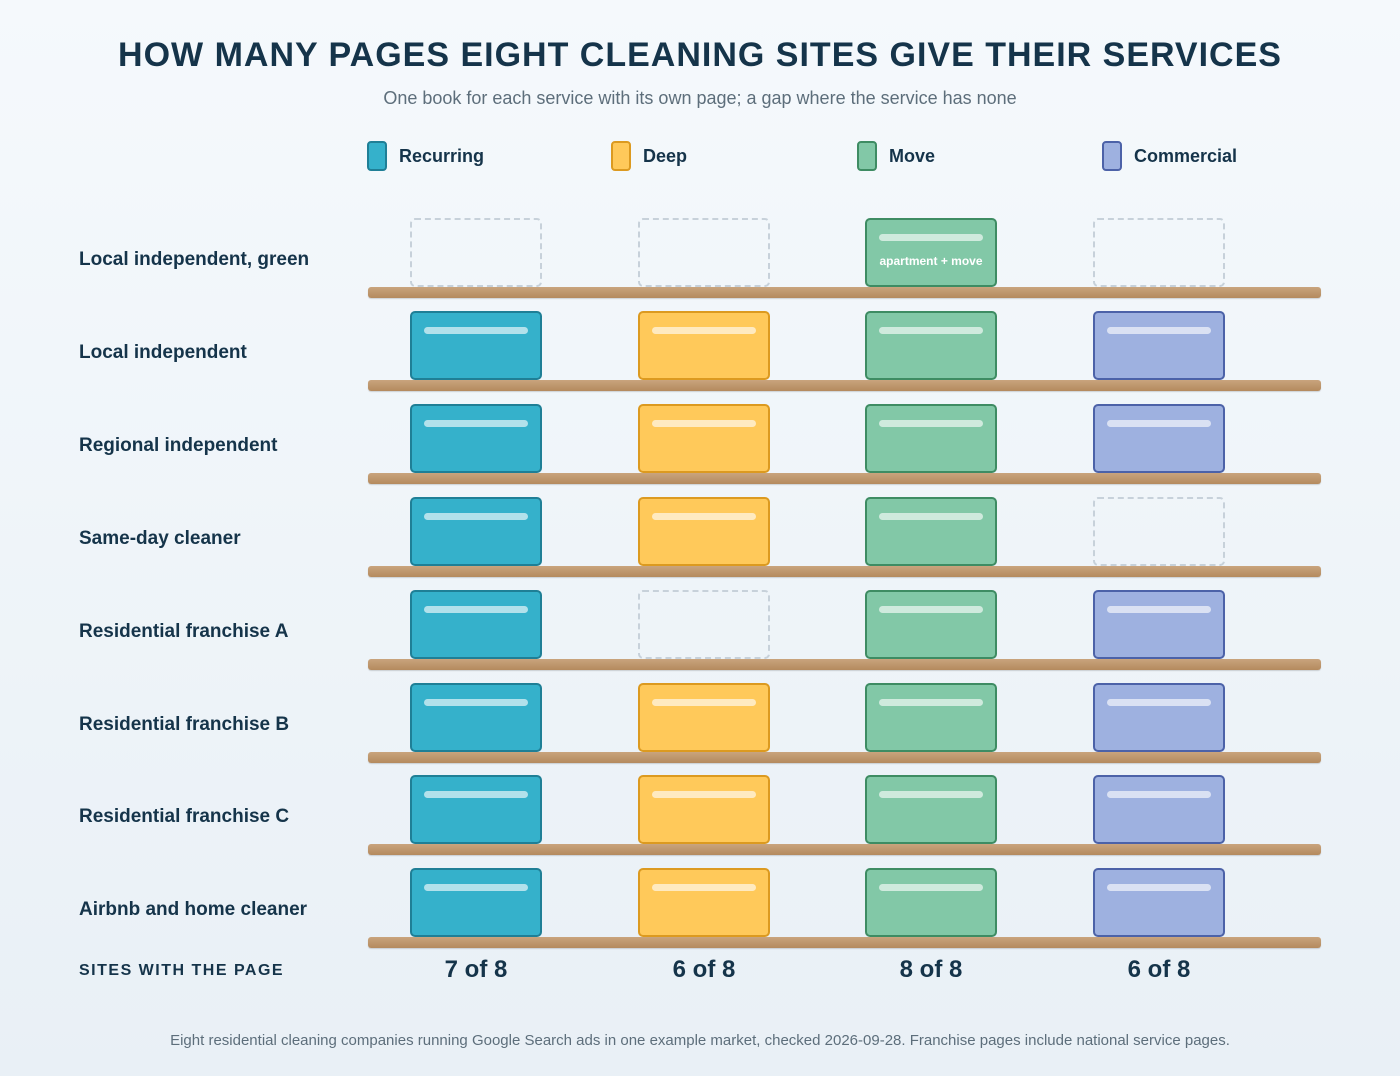  I want to click on row-label: Regional independent, so click(178, 445).